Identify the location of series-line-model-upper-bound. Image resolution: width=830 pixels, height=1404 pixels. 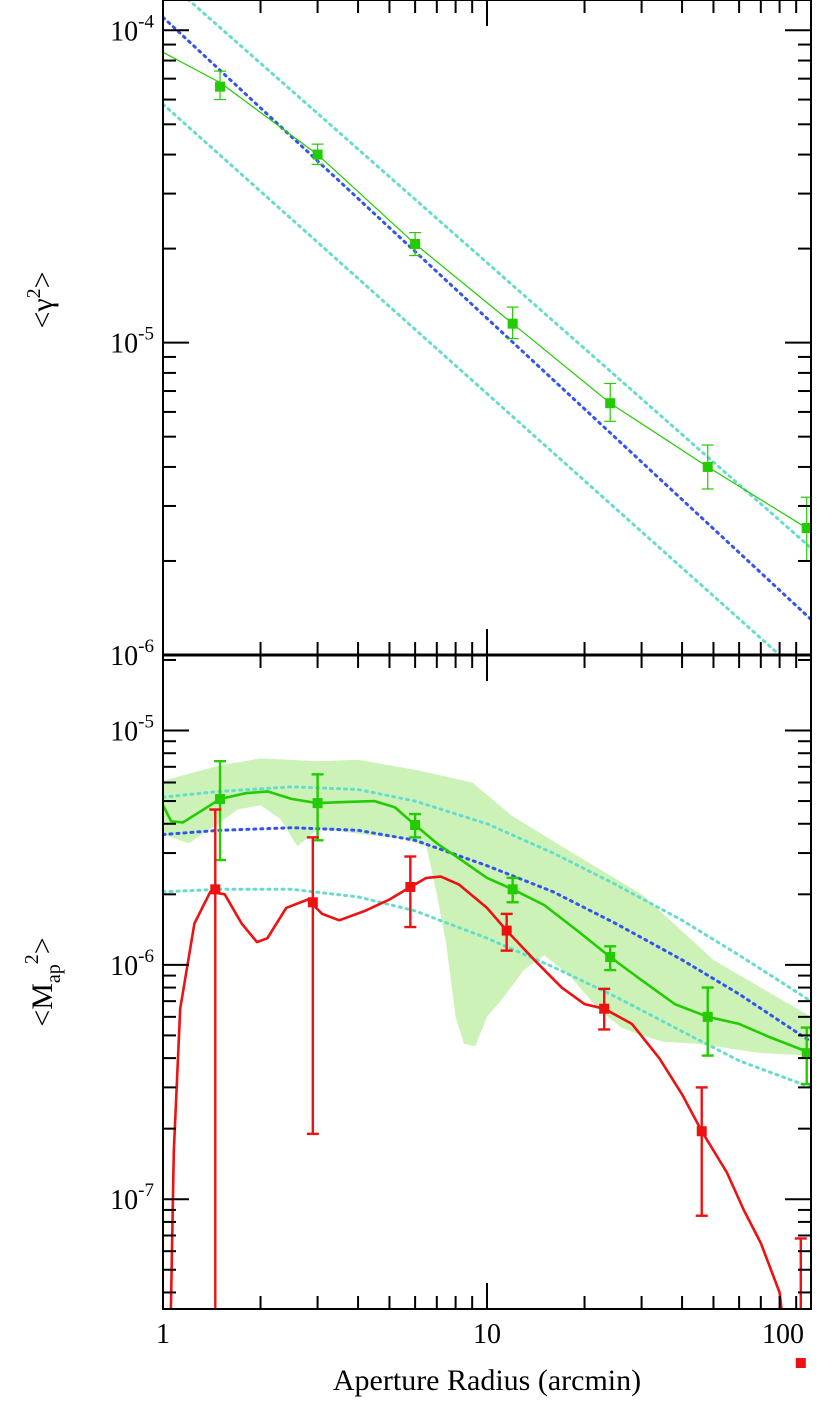
(487, 894).